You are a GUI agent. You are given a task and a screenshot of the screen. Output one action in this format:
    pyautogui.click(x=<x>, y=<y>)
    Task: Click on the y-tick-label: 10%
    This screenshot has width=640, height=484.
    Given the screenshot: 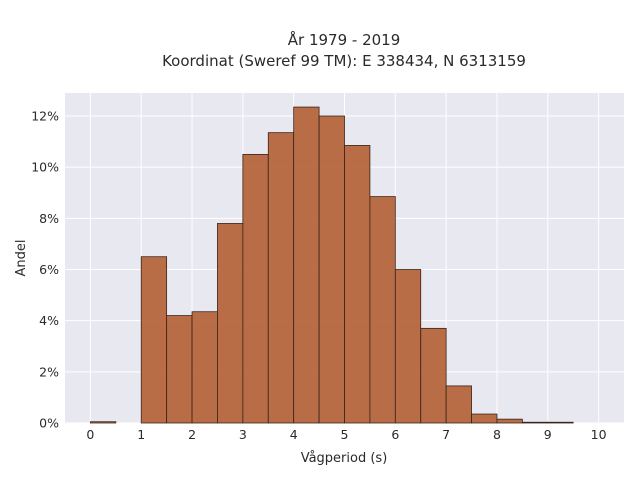 What is the action you would take?
    pyautogui.click(x=45, y=167)
    